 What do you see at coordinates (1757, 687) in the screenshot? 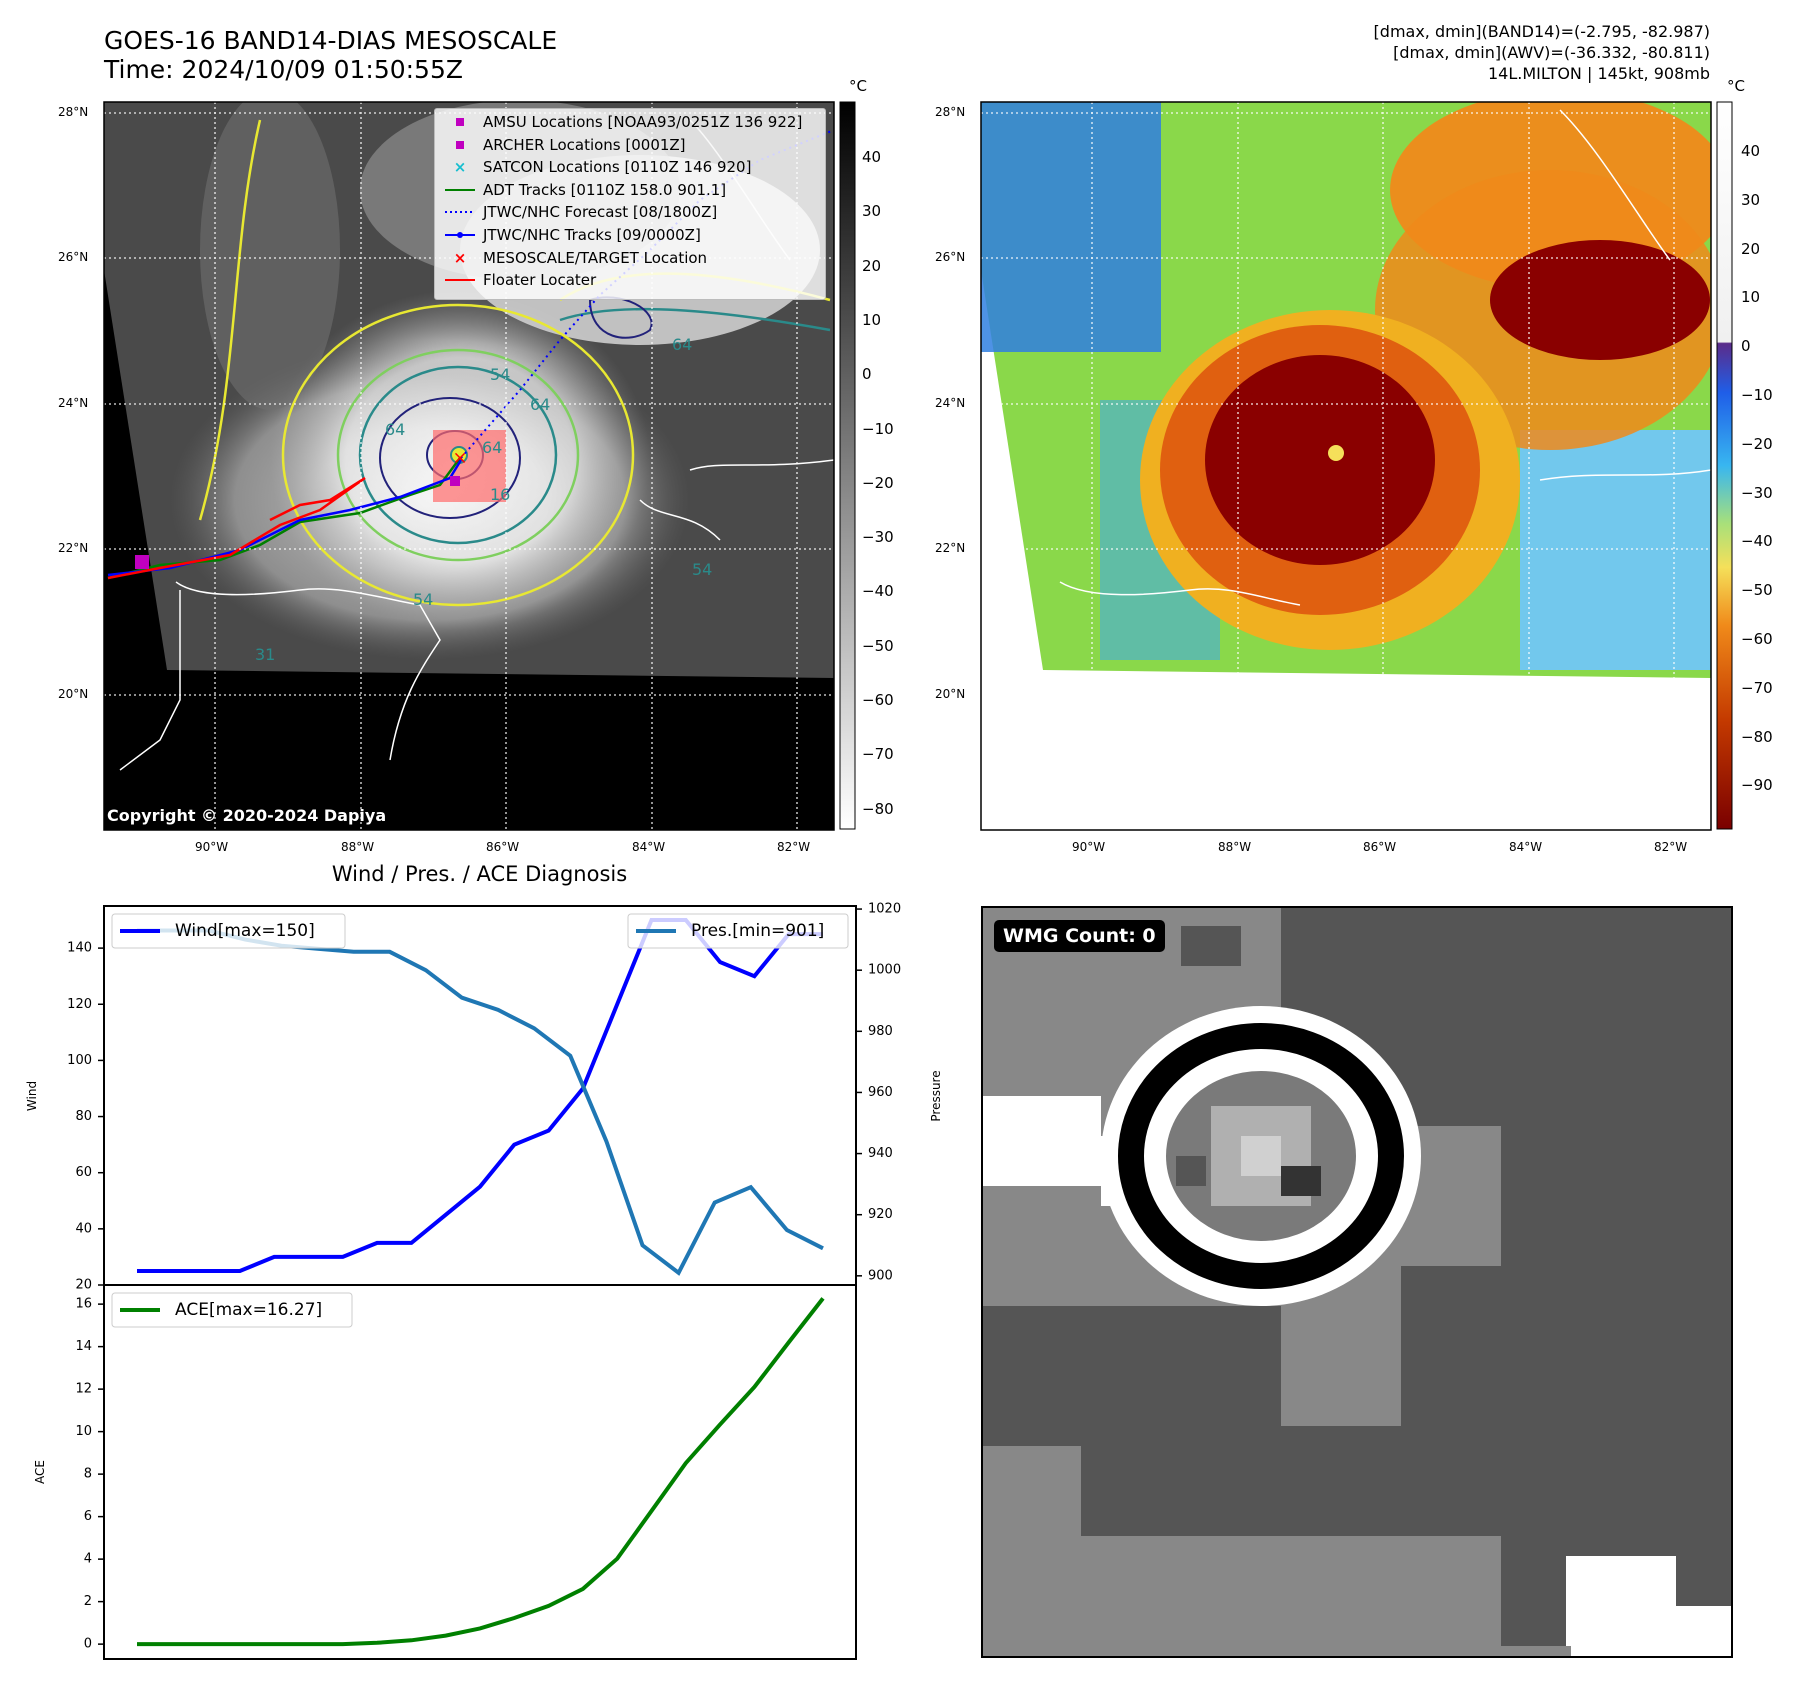
I see `colorbar-tick: −70` at bounding box center [1757, 687].